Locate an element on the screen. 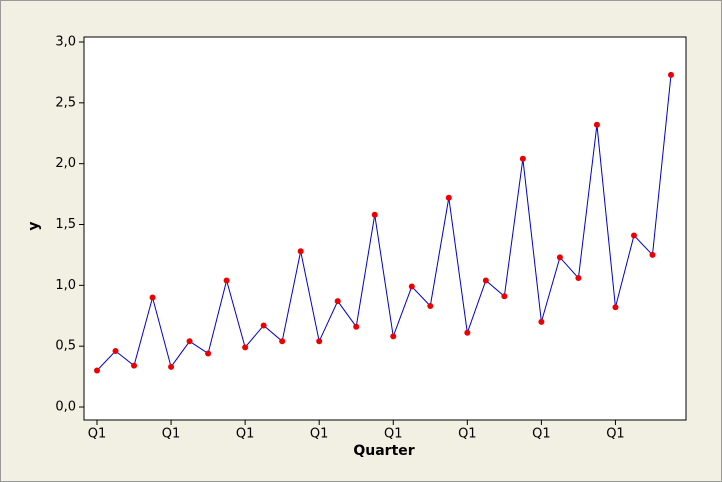  y-tick-label: 0,0 is located at coordinates (65, 407).